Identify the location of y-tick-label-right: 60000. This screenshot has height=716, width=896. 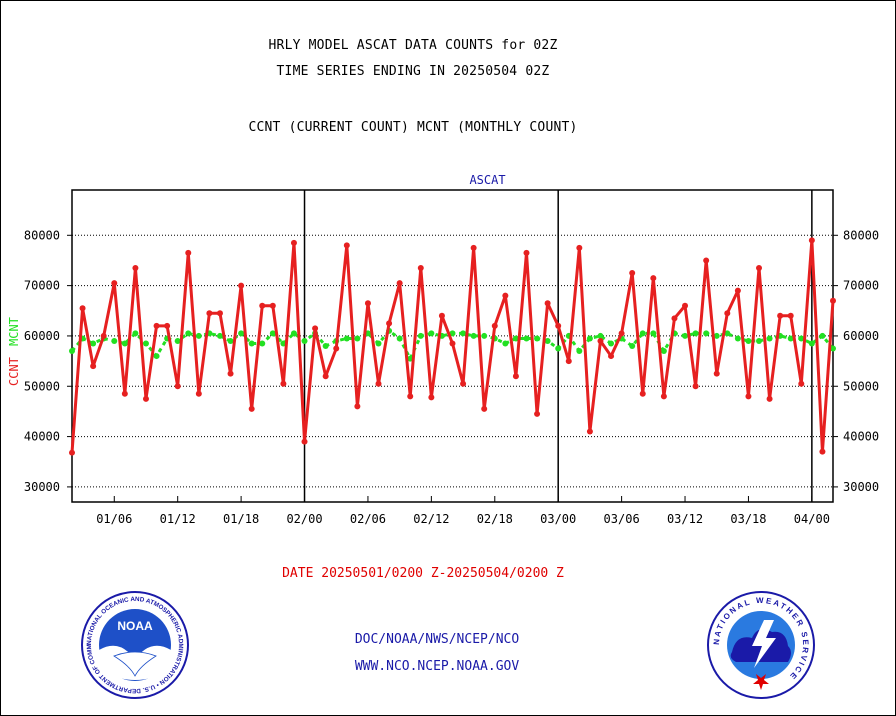
(861, 336).